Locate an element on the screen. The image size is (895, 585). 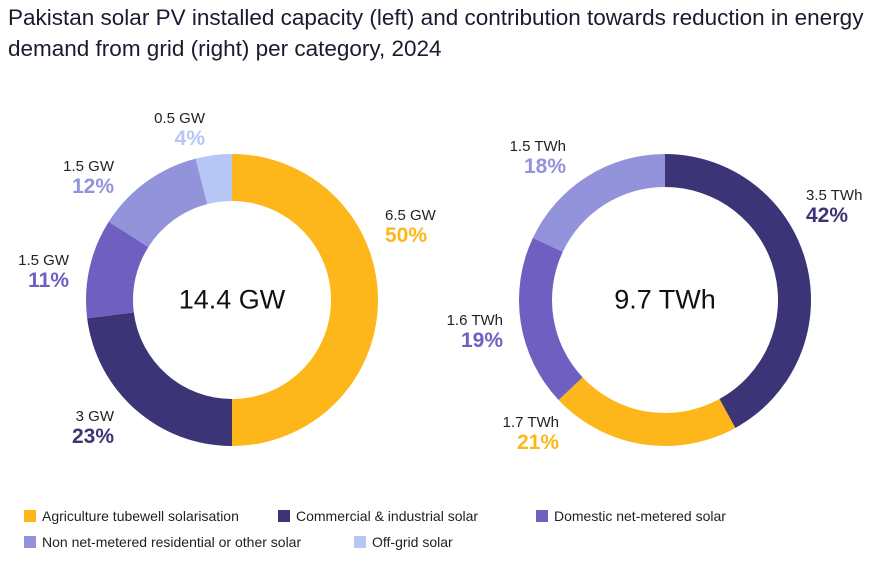
percent-label: 50% is located at coordinates (406, 235).